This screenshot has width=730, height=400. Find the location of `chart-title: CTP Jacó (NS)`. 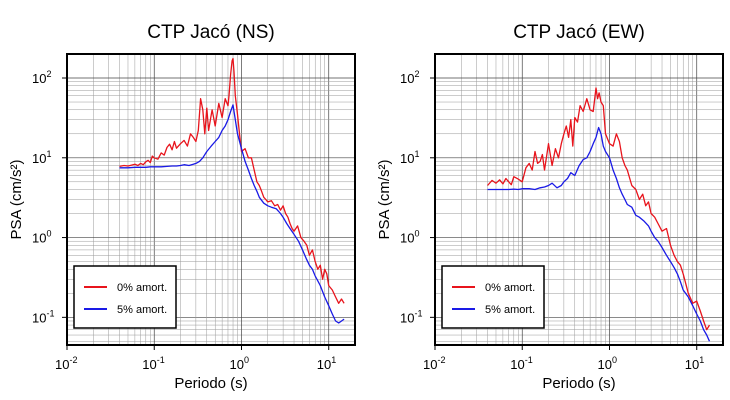

chart-title: CTP Jacó (NS) is located at coordinates (210, 32).